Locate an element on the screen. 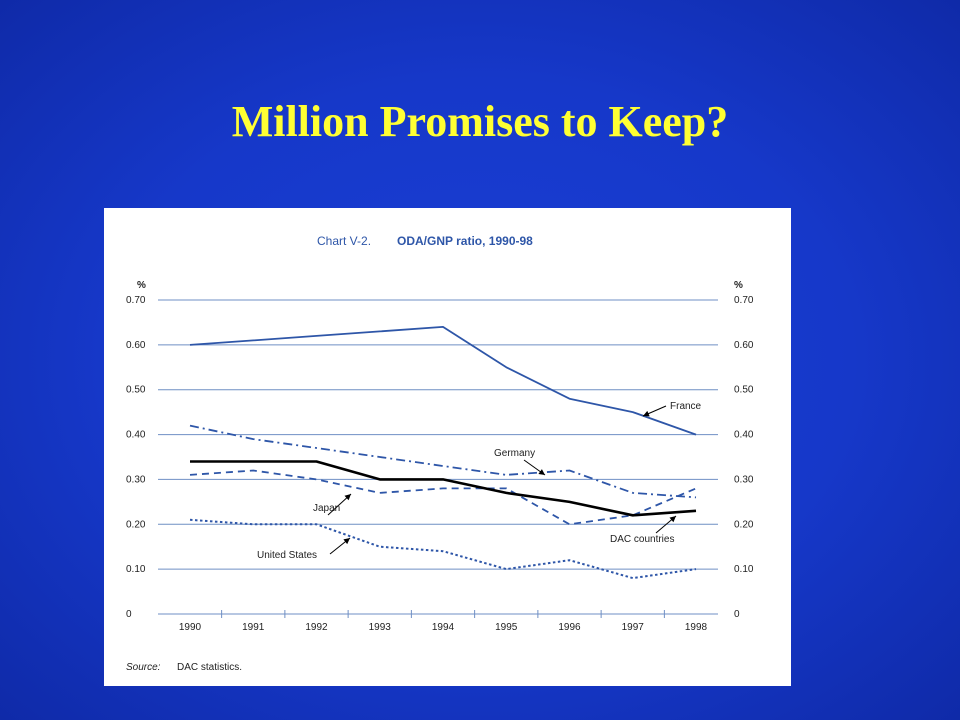  x-tick-label: 1994 is located at coordinates (443, 627).